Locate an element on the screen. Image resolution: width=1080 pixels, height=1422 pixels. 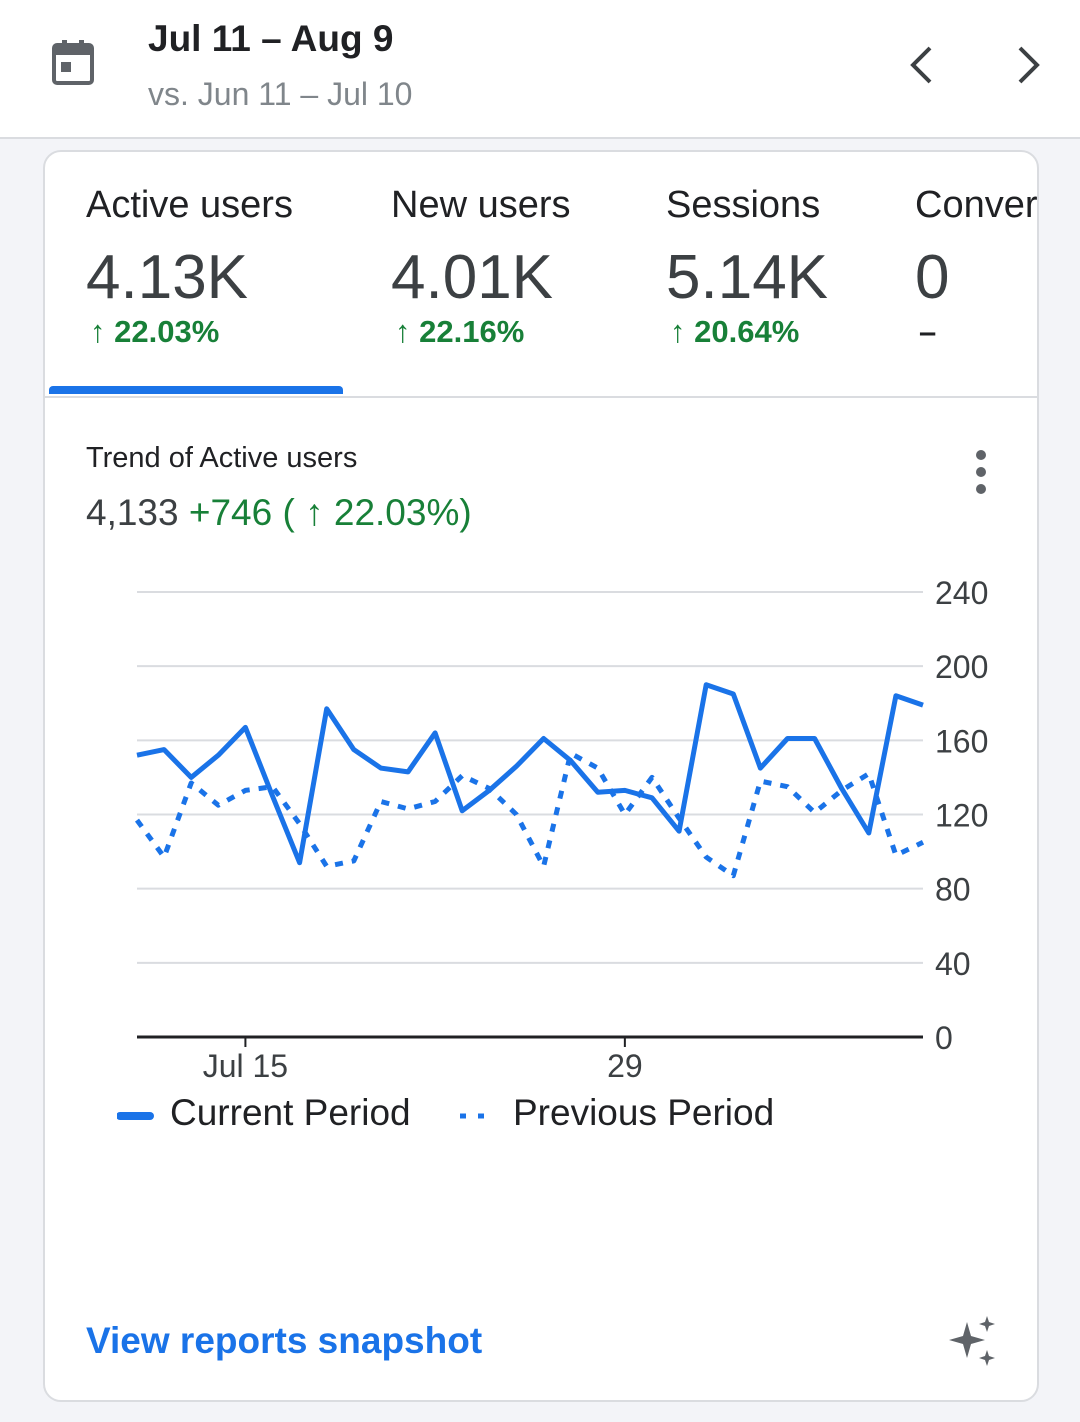
tab-conversions: Conver 0 – is located at coordinates (976, 274).